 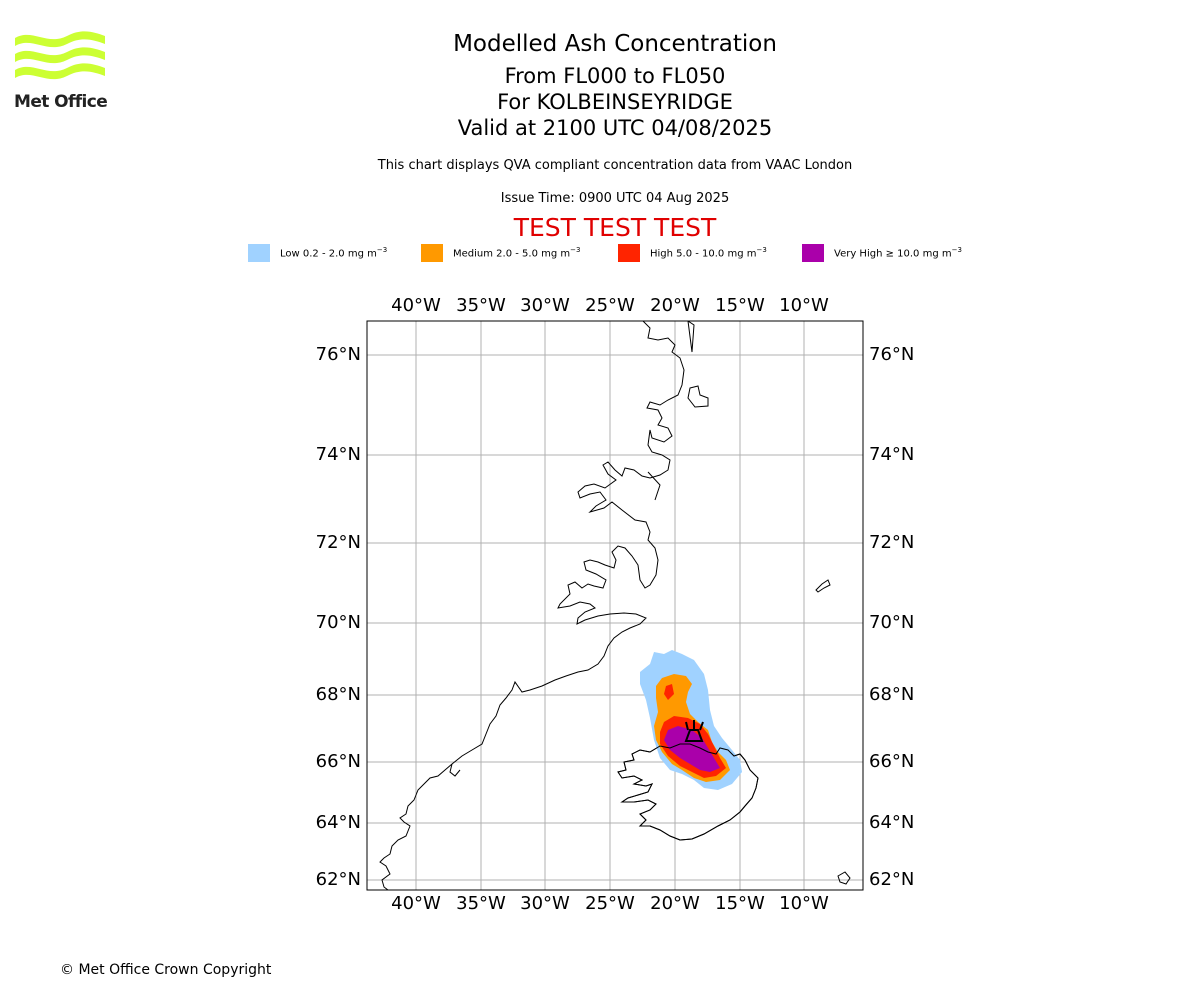 What do you see at coordinates (338, 454) in the screenshot?
I see `lat-tick-left-1: 74°N` at bounding box center [338, 454].